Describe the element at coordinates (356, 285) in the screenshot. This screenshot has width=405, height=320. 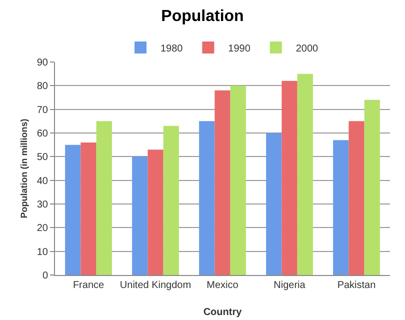
I see `x-tick-label: Pakistan` at that location.